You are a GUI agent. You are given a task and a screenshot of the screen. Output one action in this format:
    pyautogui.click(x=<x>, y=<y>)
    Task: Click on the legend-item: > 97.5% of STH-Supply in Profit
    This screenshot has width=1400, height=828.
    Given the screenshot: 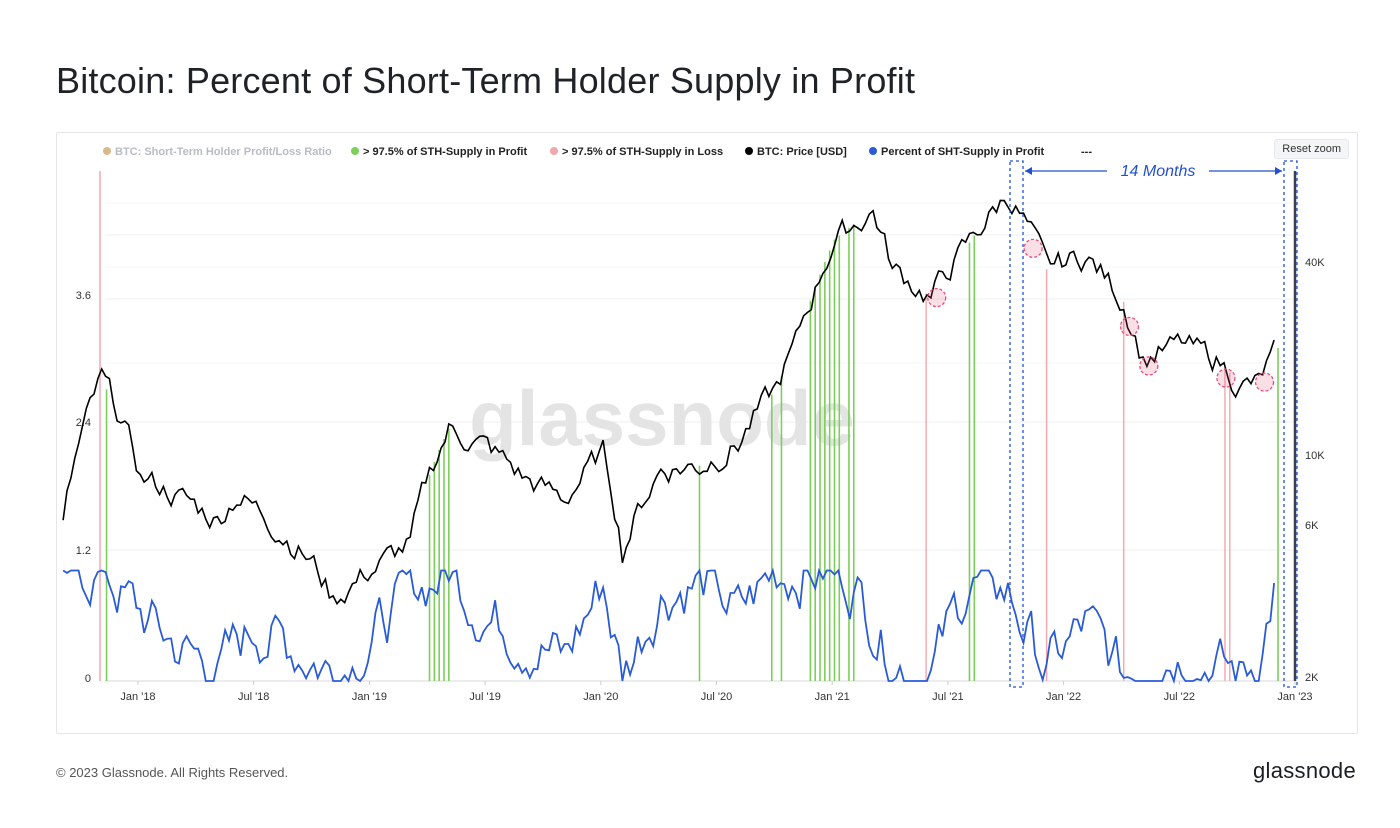 What is the action you would take?
    pyautogui.click(x=439, y=152)
    